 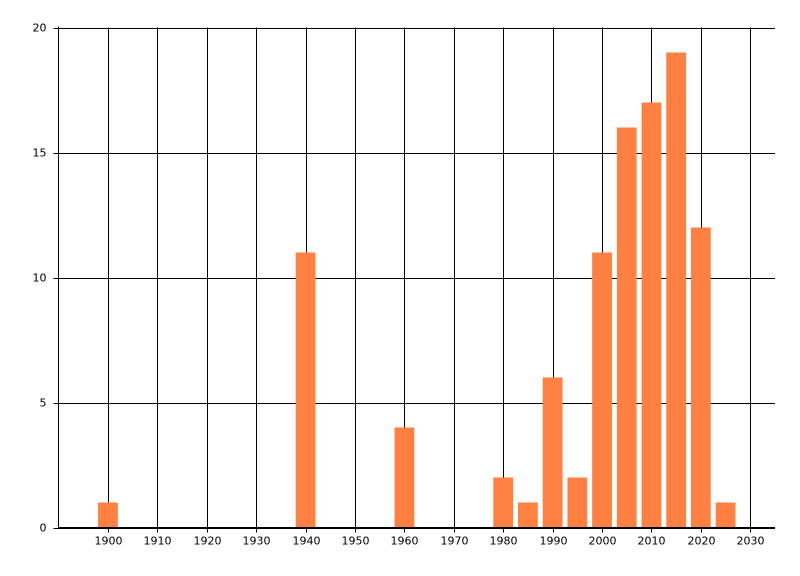 I want to click on y-tick-label: 0, so click(x=43, y=528).